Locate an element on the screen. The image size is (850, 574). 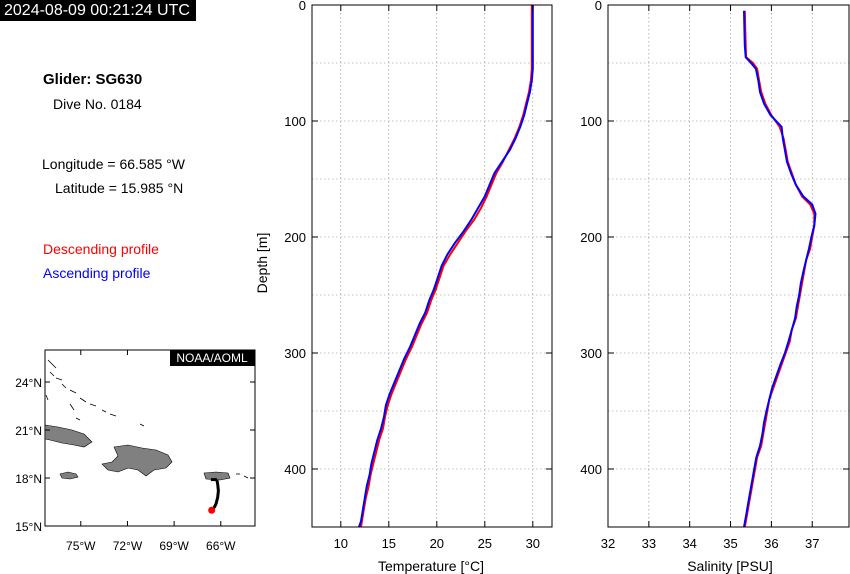
map-lon-label: 69°W is located at coordinates (174, 546).